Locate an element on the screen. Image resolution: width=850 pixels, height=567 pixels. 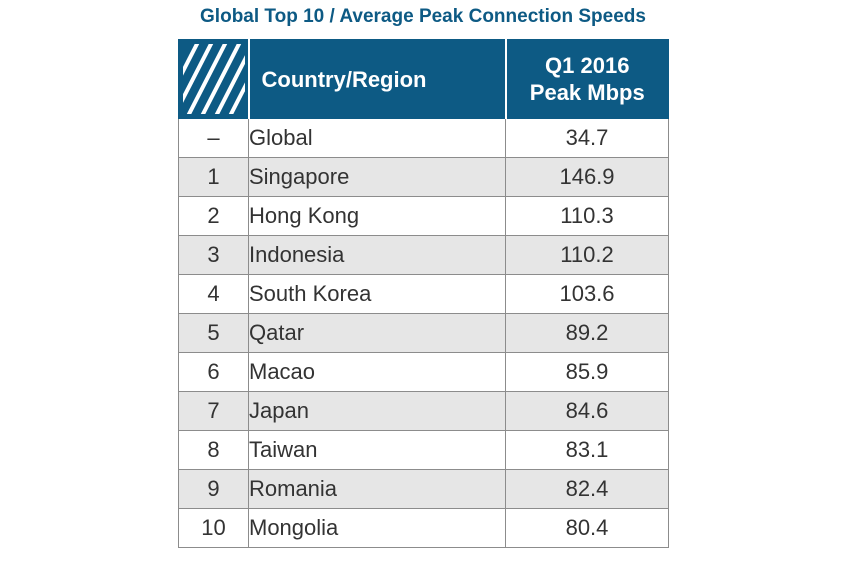
country-cell: Romania is located at coordinates (377, 489).